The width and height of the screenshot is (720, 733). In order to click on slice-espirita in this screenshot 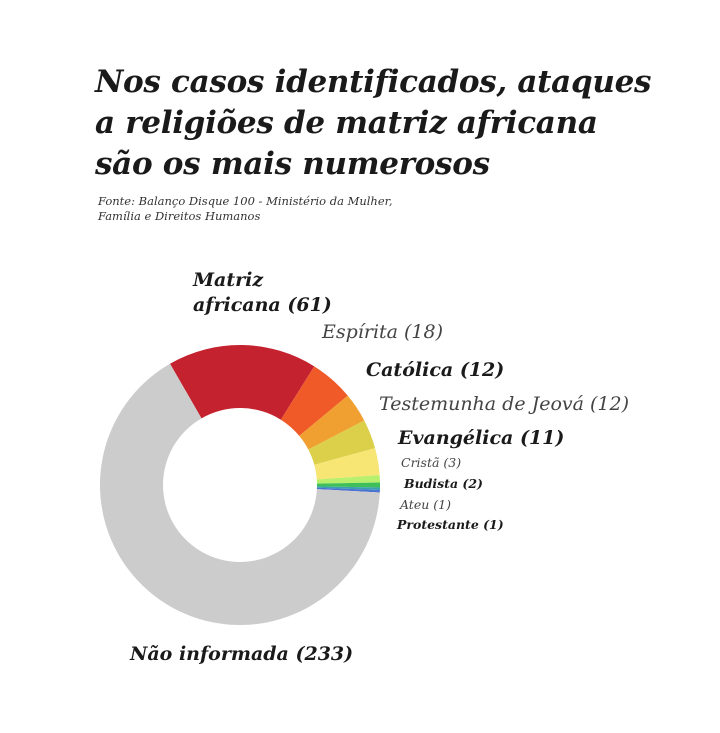, I will do `click(314, 401)`.